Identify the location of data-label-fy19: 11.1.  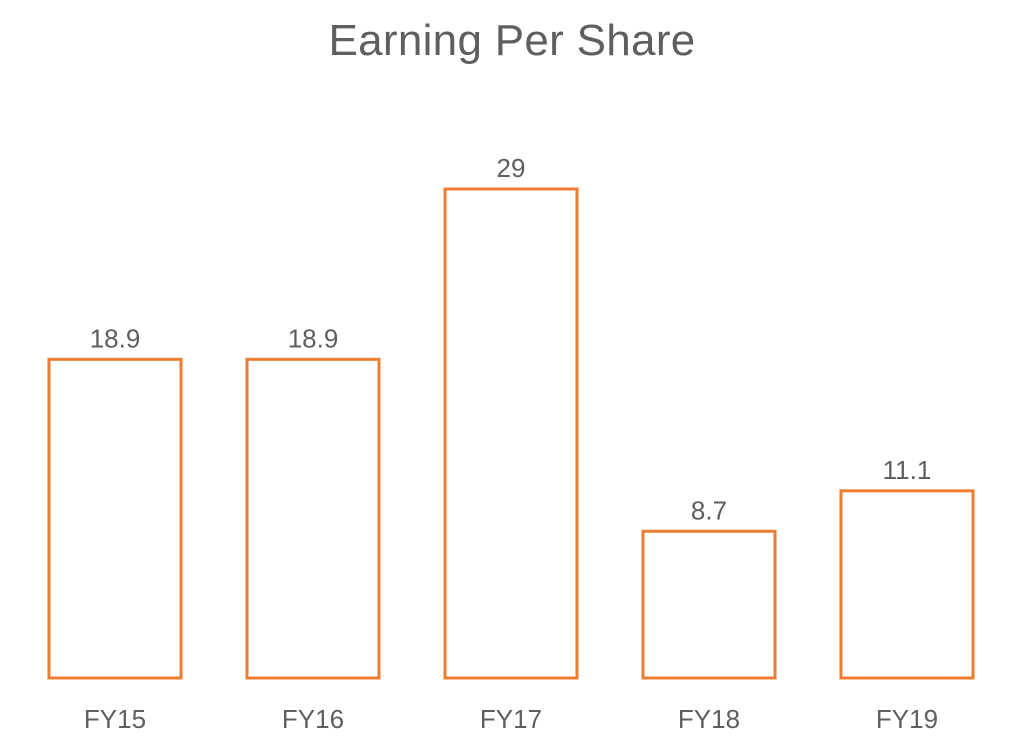
(907, 470).